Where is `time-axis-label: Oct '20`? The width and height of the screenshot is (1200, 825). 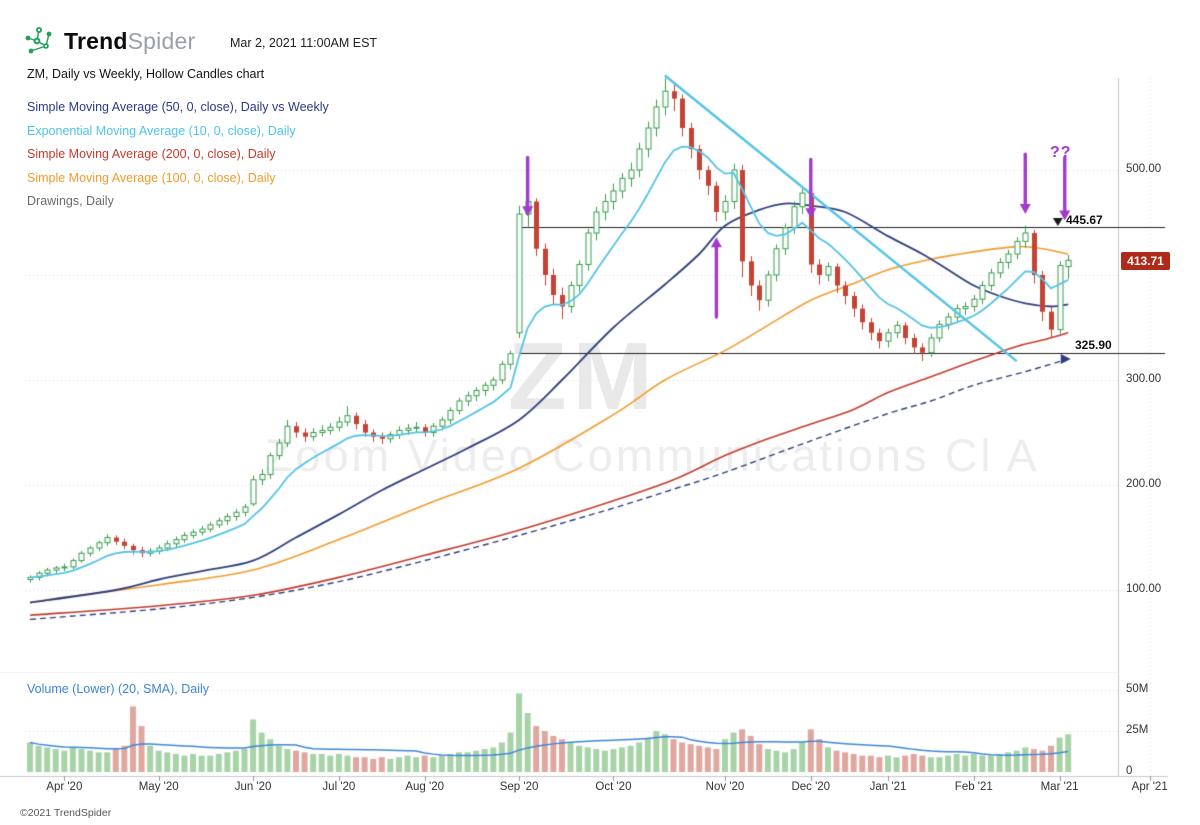 time-axis-label: Oct '20 is located at coordinates (613, 787).